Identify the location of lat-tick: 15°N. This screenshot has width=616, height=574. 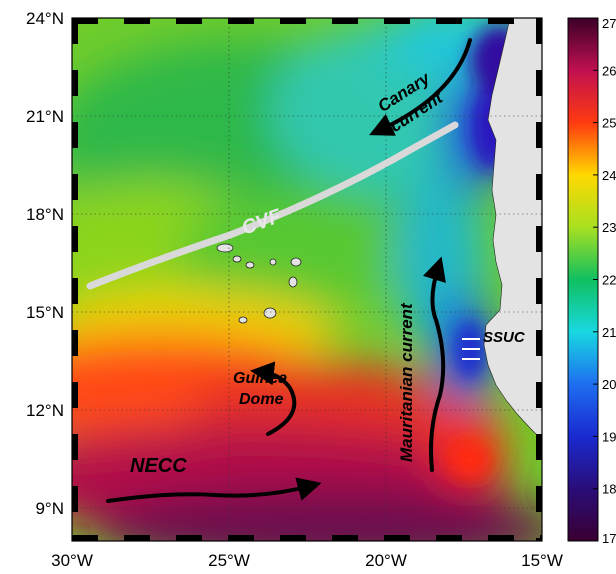
(45, 312).